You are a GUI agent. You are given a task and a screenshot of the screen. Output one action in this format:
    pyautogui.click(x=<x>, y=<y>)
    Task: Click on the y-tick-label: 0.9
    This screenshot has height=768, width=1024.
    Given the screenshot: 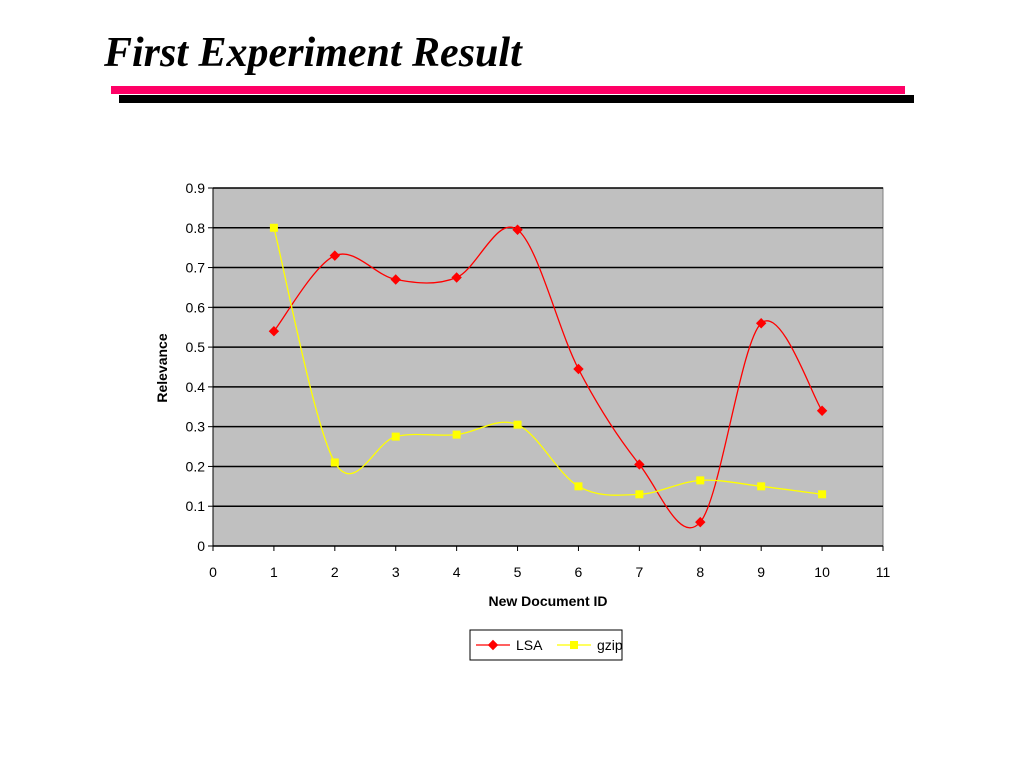 What is the action you would take?
    pyautogui.click(x=196, y=188)
    